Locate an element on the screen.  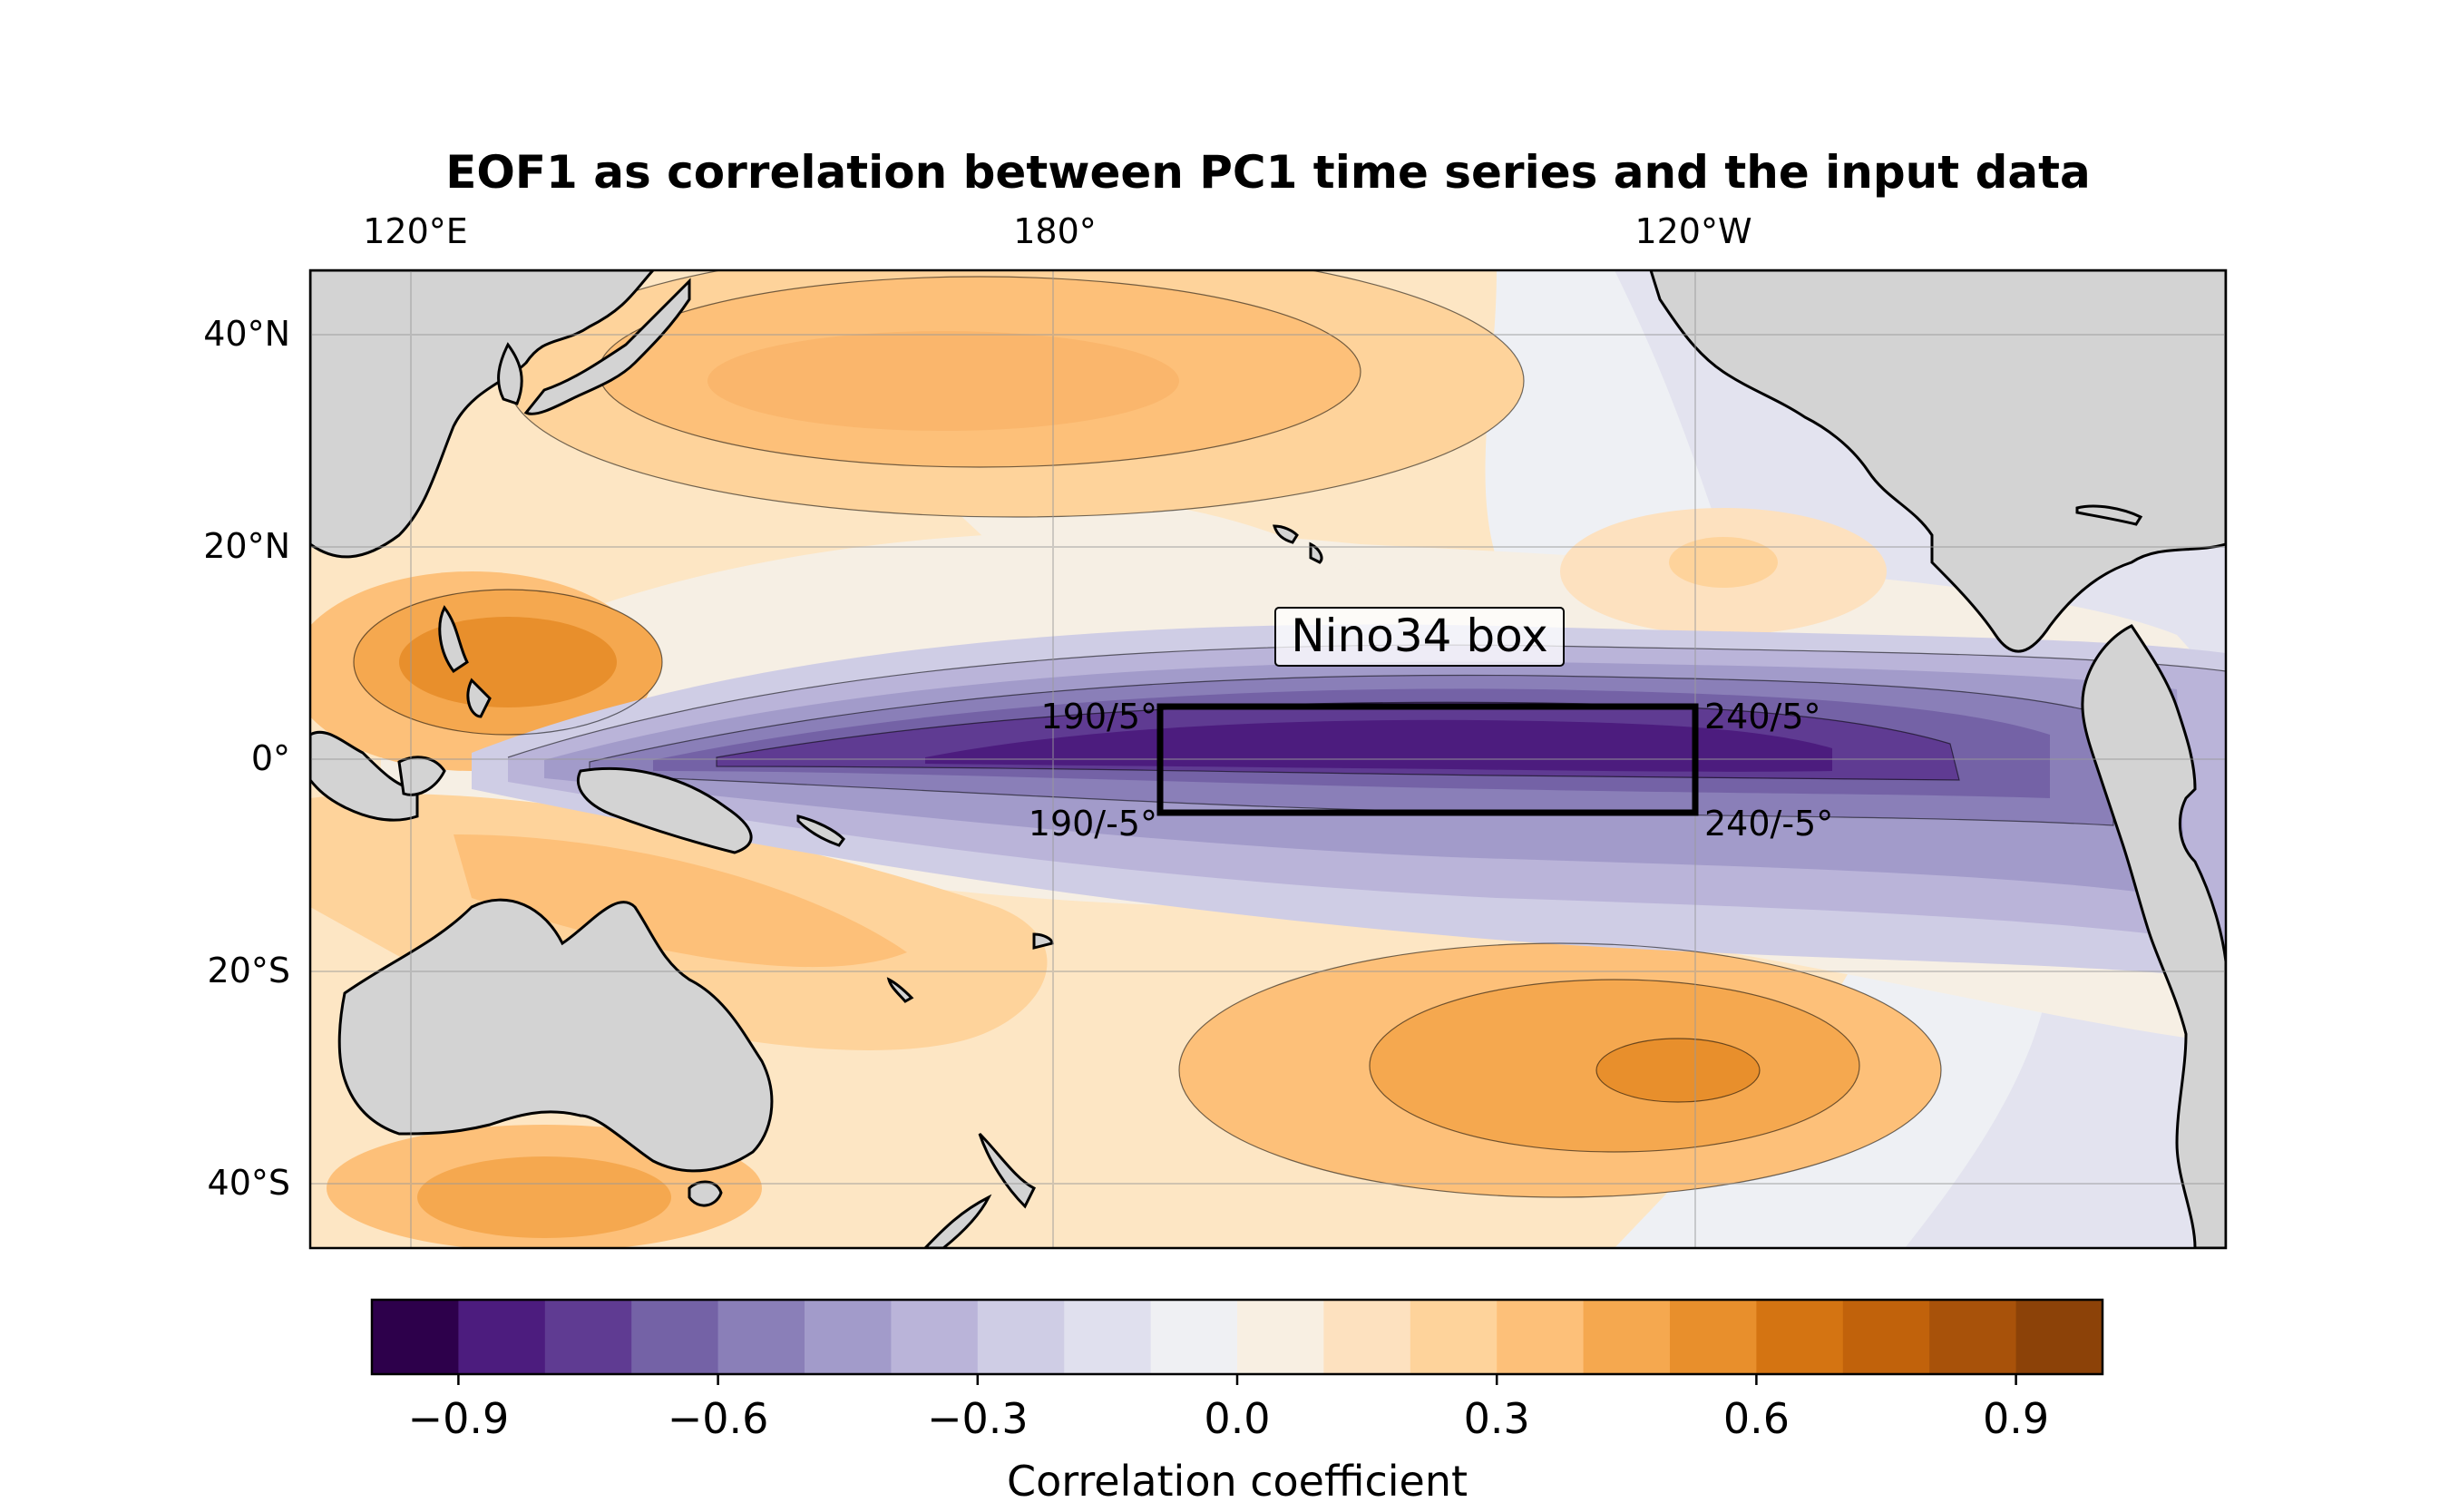
lat-tick-20s: 20°S is located at coordinates (249, 970).